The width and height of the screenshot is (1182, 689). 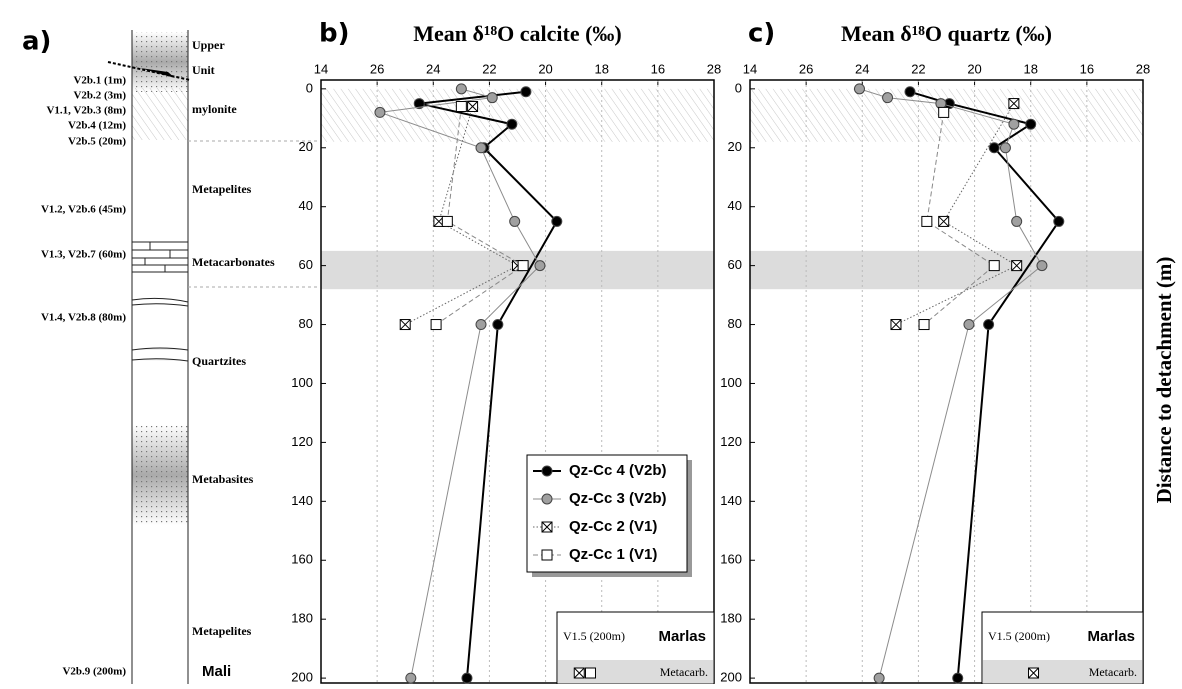 What do you see at coordinates (203, 70) in the screenshot?
I see `unit-label: Unit` at bounding box center [203, 70].